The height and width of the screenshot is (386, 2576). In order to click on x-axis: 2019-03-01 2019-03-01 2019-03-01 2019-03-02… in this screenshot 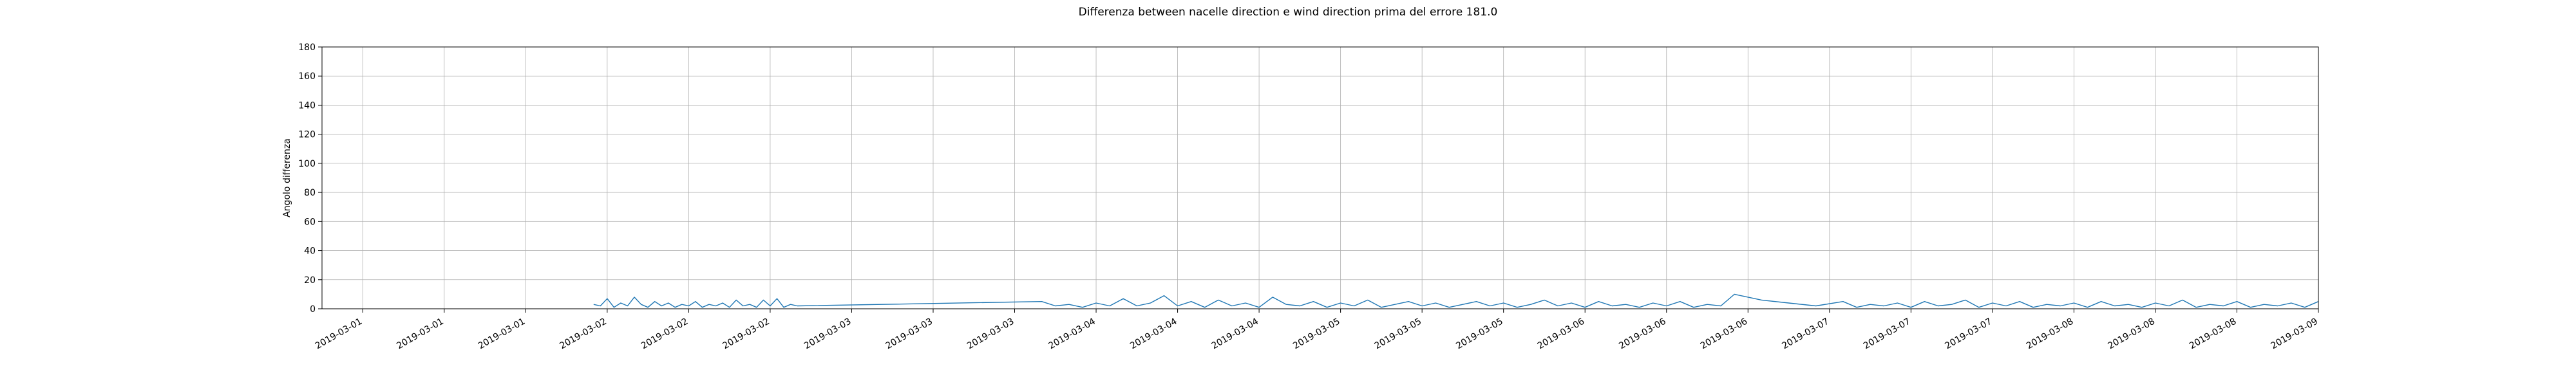, I will do `click(1317, 330)`.